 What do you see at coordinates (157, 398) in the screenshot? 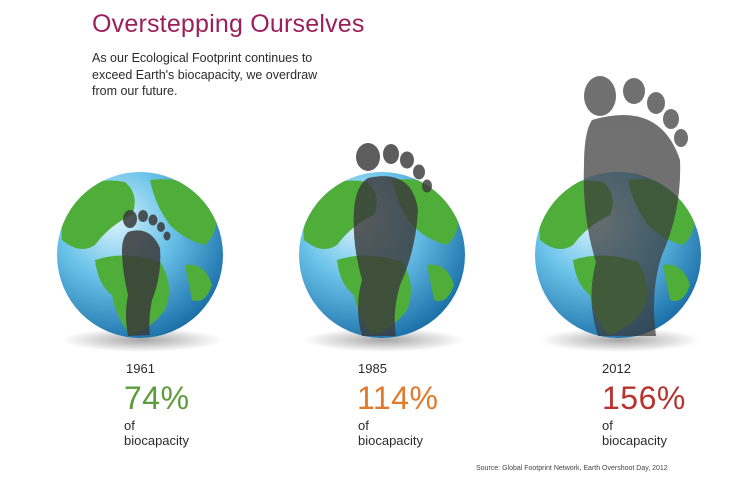
I see `percent-value: 74%` at bounding box center [157, 398].